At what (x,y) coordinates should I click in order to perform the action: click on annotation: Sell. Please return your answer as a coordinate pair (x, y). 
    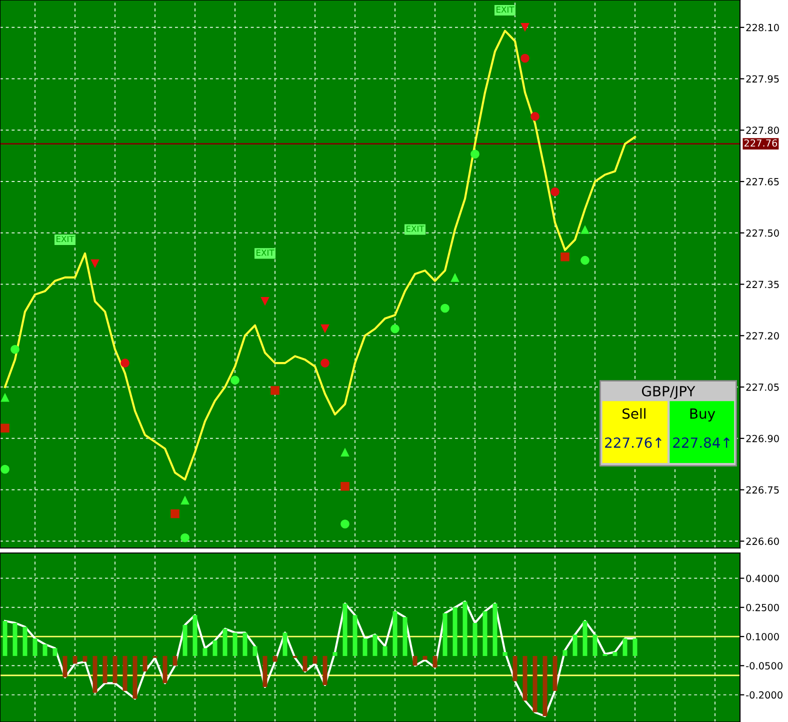
    Looking at the image, I should click on (634, 413).